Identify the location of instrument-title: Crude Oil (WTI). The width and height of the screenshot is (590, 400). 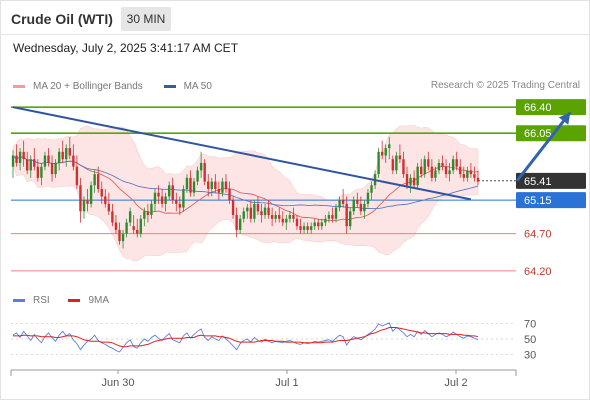
(62, 19).